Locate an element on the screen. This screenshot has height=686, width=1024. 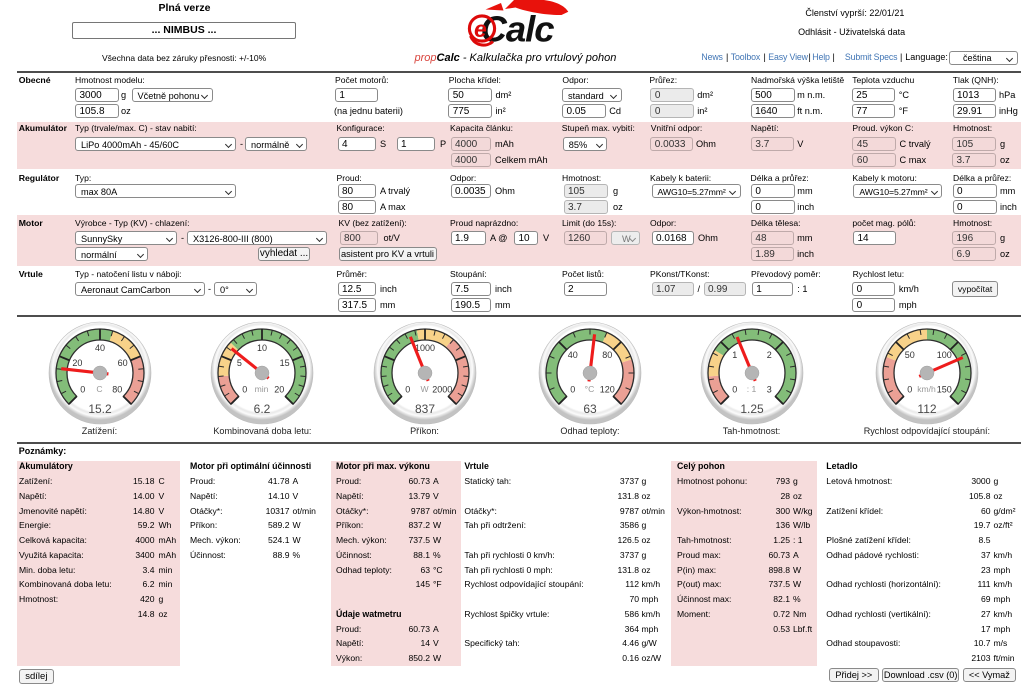
svg-text: 63 is located at coordinates (590, 409).